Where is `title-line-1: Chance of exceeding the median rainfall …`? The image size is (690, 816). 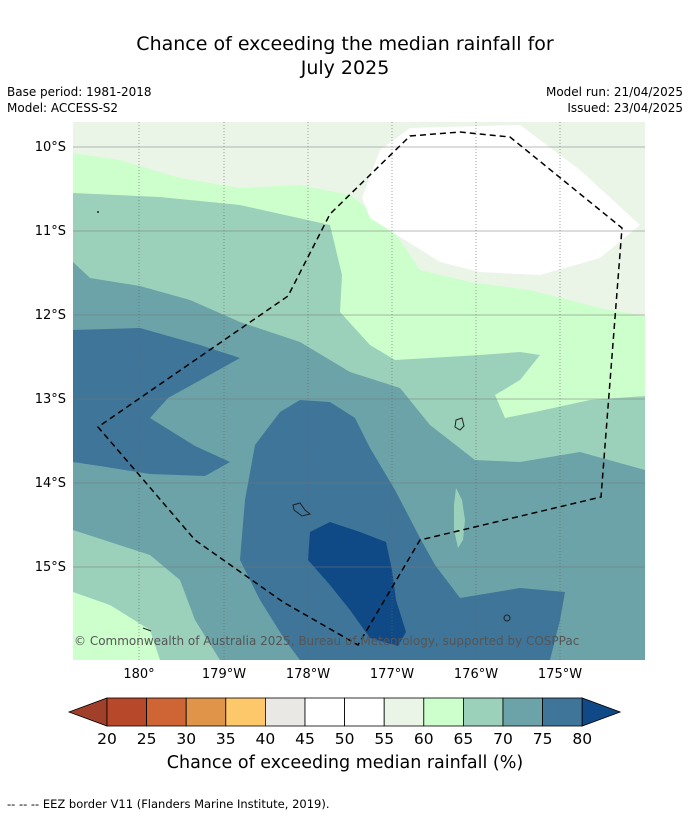 title-line-1: Chance of exceeding the median rainfall … is located at coordinates (345, 44).